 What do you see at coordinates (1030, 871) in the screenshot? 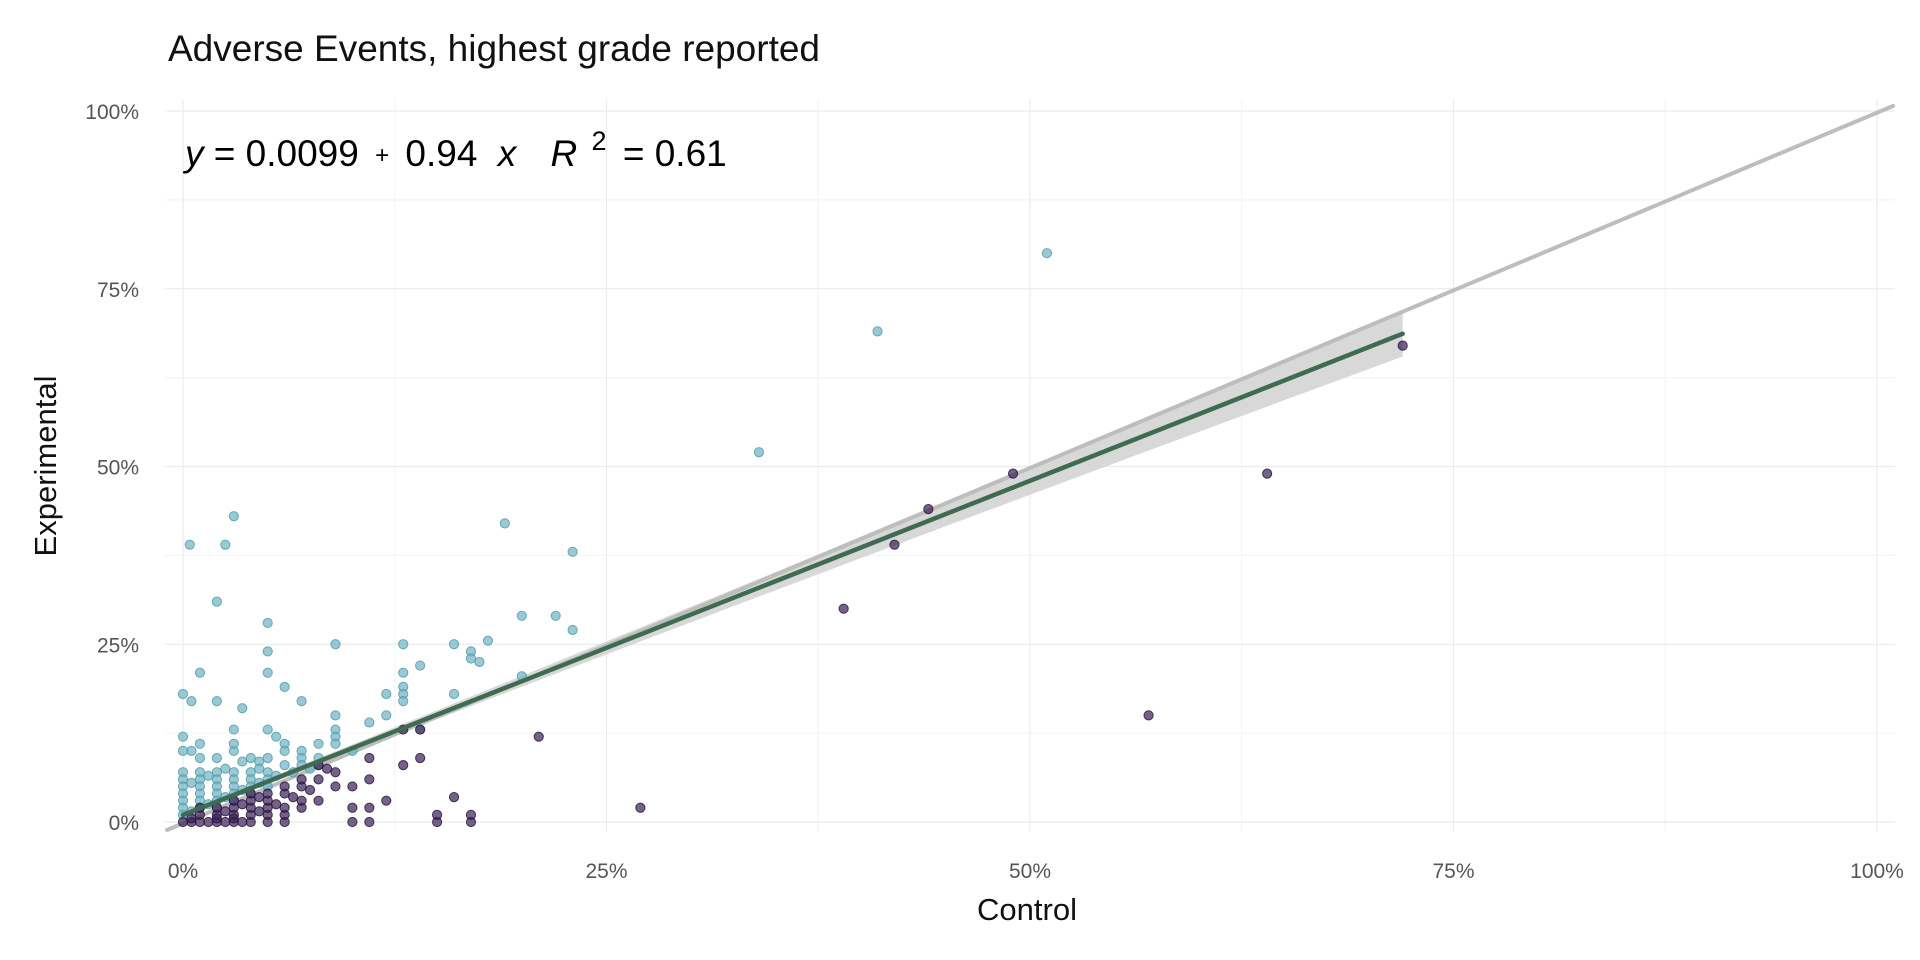
I see `x-tick-label: 50%` at bounding box center [1030, 871].